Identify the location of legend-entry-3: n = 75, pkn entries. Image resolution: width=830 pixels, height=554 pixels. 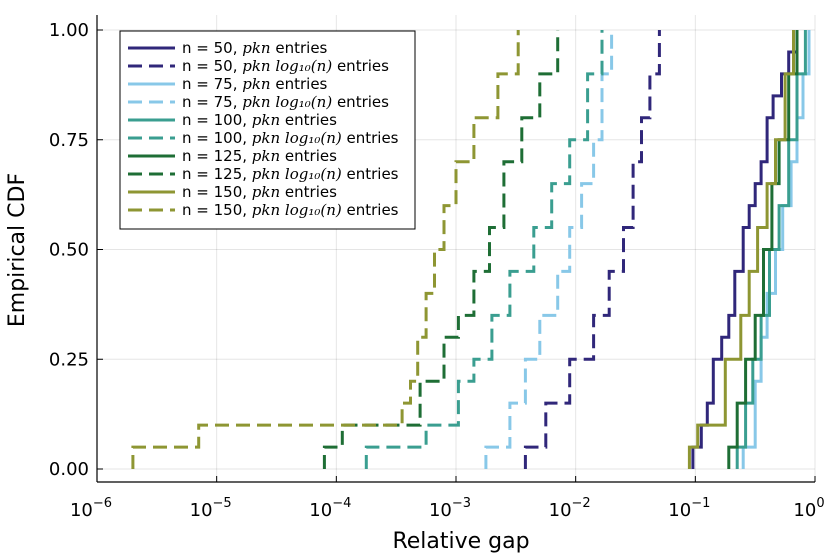
(255, 84).